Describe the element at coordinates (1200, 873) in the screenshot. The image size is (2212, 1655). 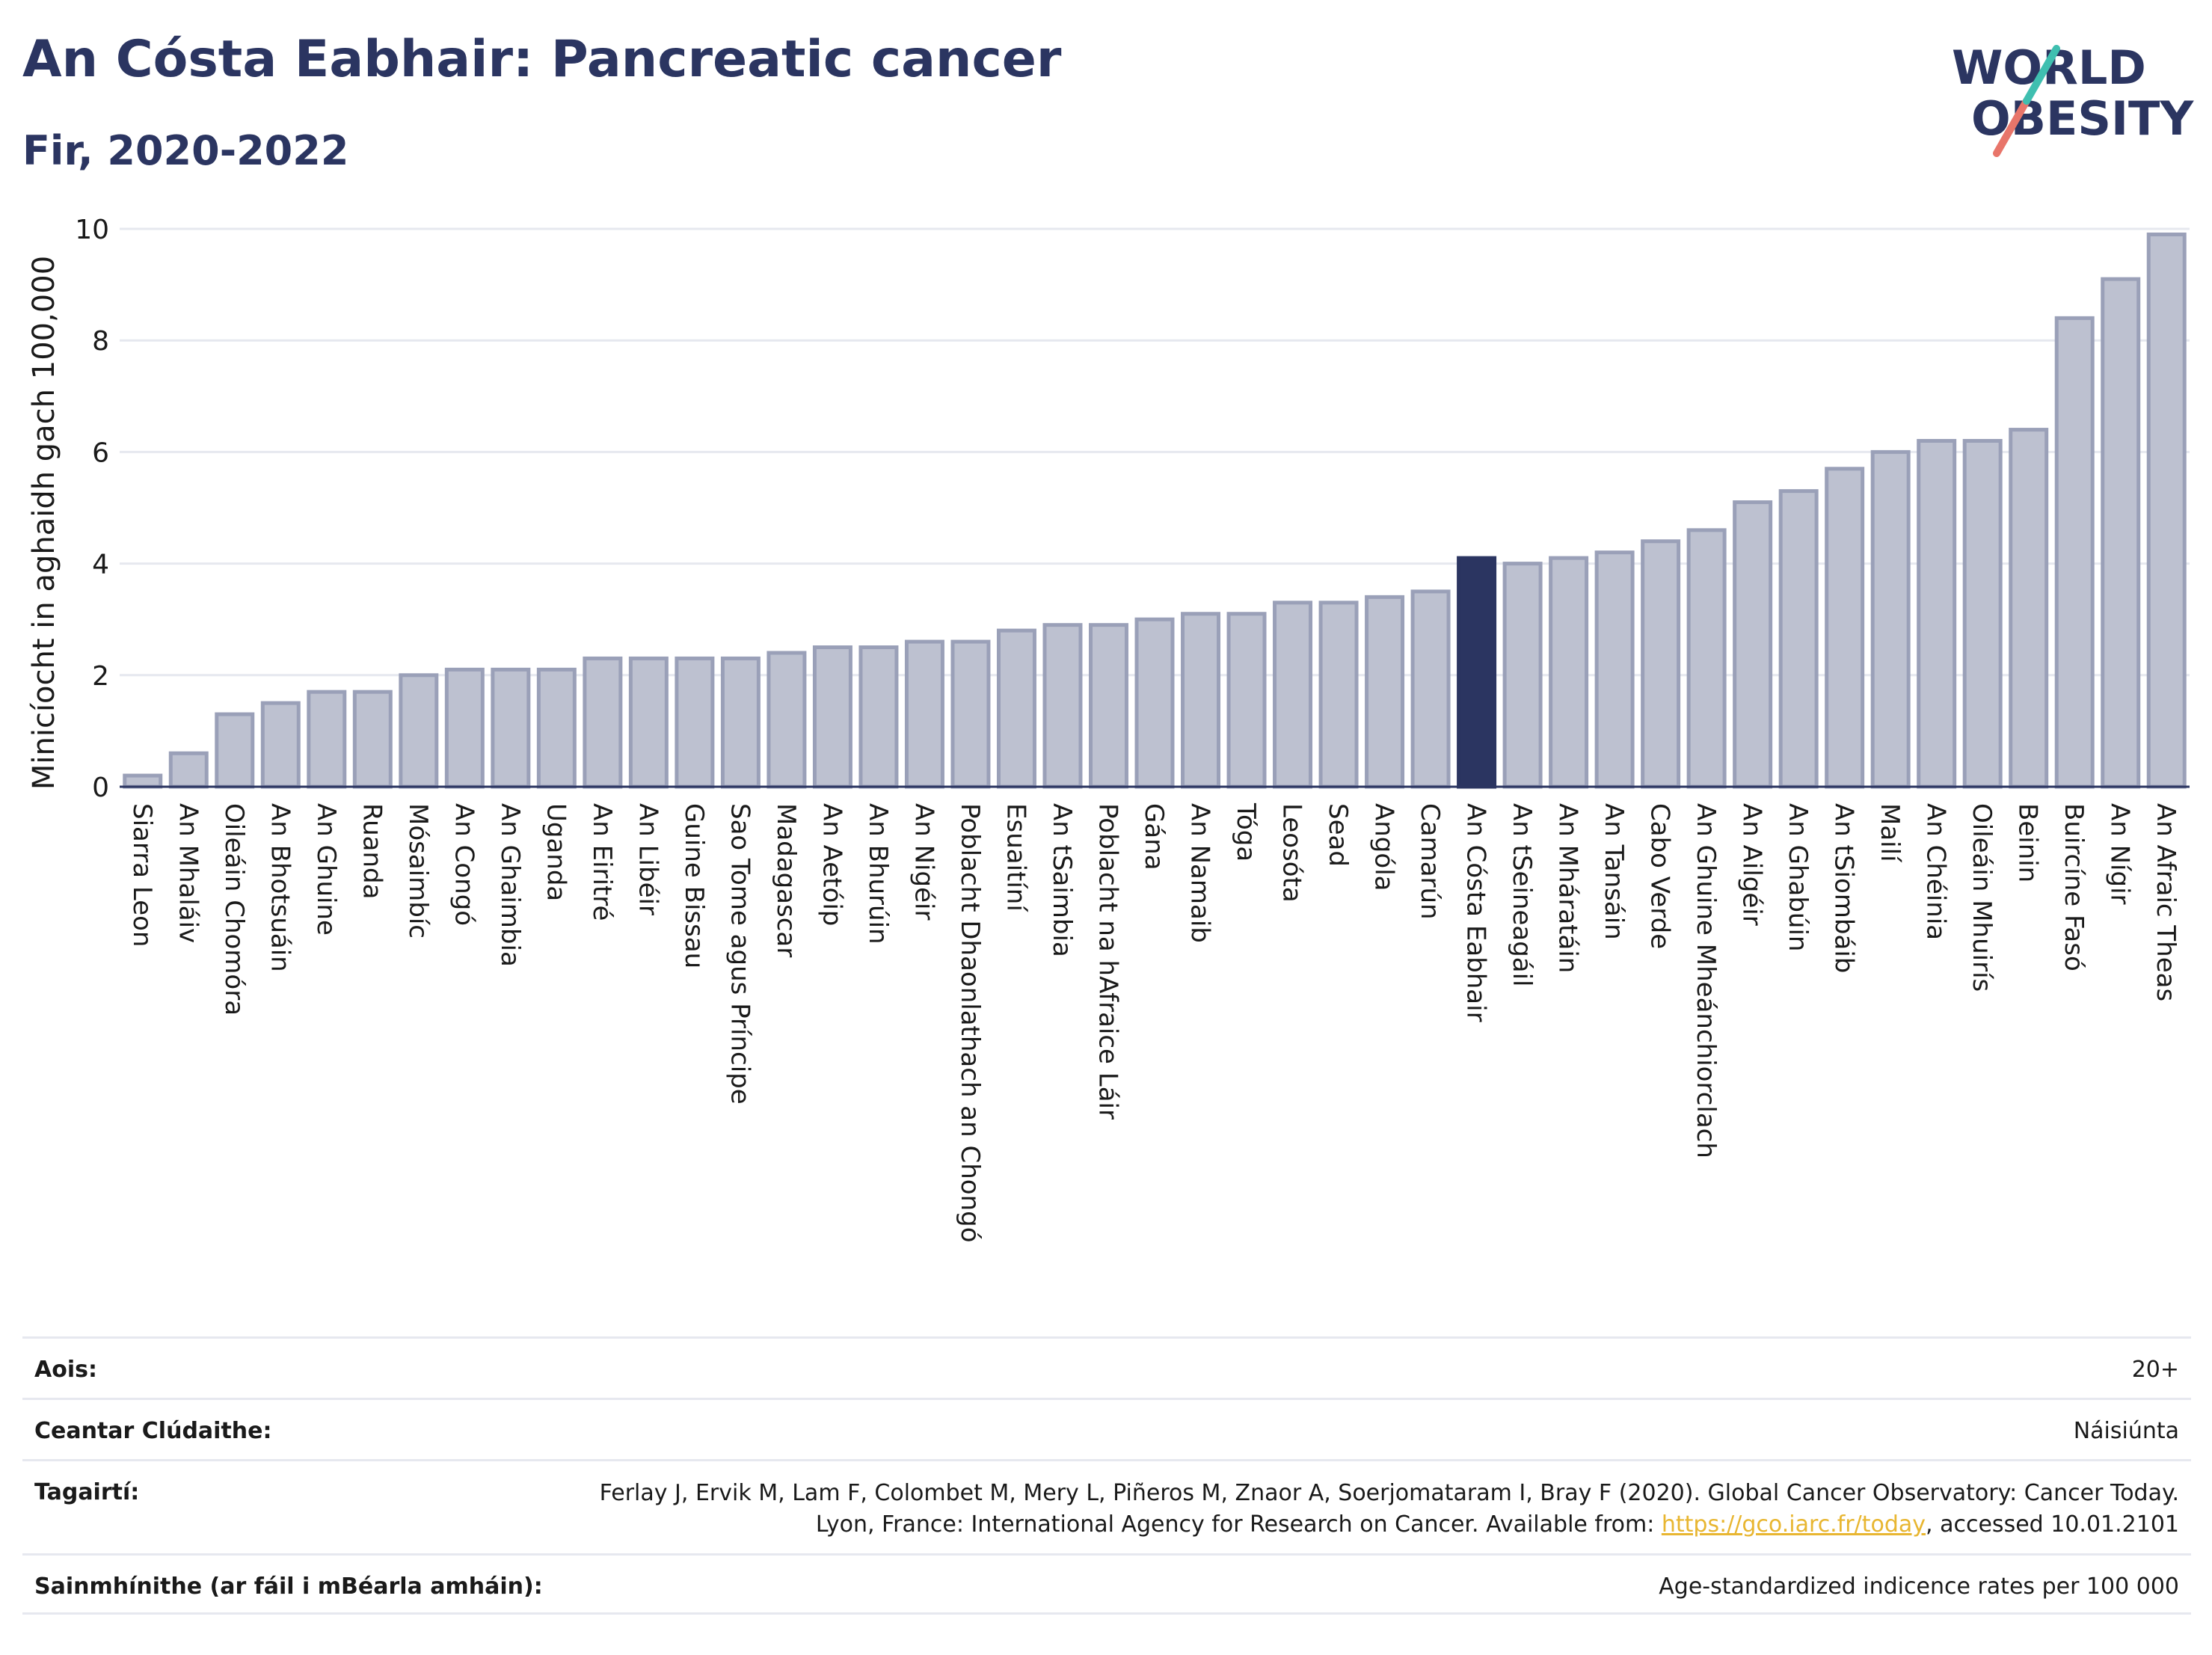
I see `x-tick-label: An Namaib` at that location.